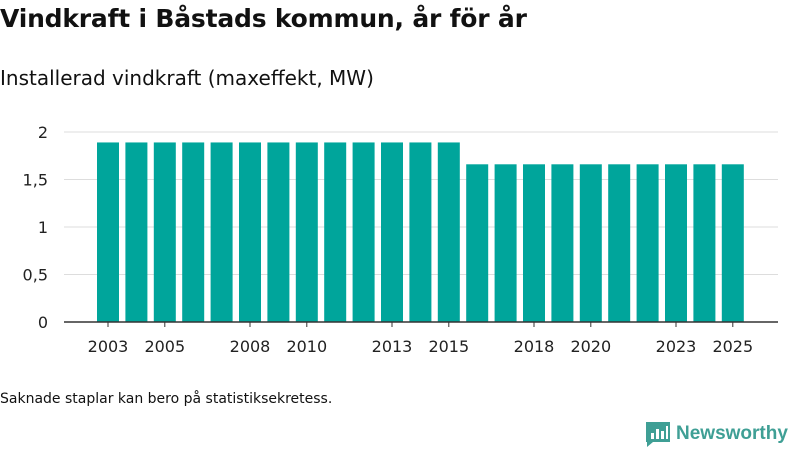  What do you see at coordinates (477, 243) in the screenshot?
I see `bar-2016` at bounding box center [477, 243].